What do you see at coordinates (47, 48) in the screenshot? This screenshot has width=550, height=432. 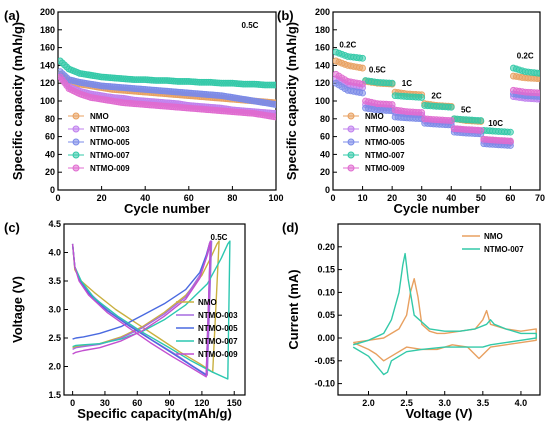 I see `y-tick-label: 160` at bounding box center [47, 48].